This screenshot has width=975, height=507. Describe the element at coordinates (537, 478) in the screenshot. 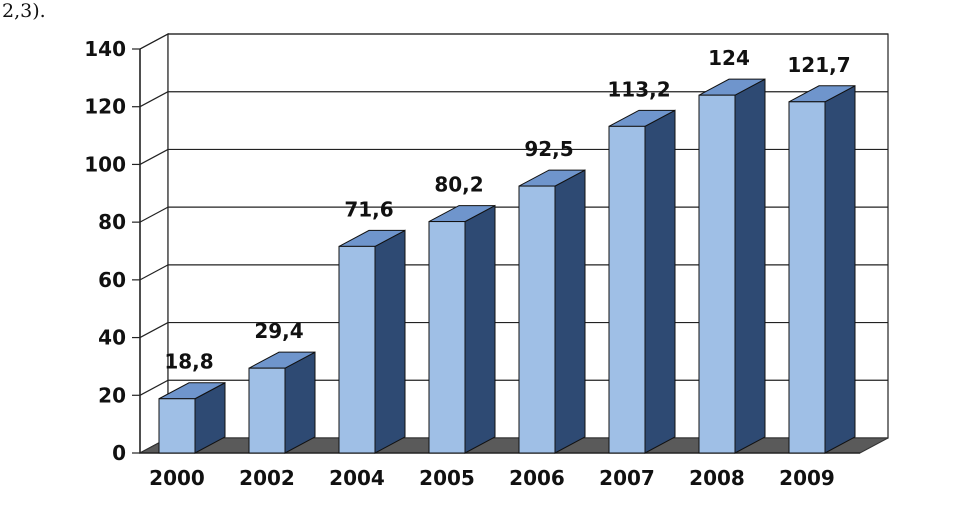

I see `x-tick-label: 2006` at that location.